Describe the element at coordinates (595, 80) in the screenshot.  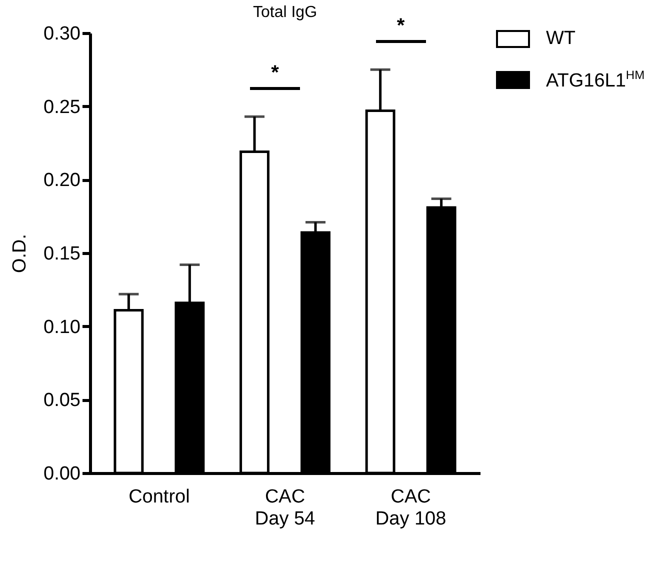
I see `legend-label: ATG16L1$^{HM}$` at that location.